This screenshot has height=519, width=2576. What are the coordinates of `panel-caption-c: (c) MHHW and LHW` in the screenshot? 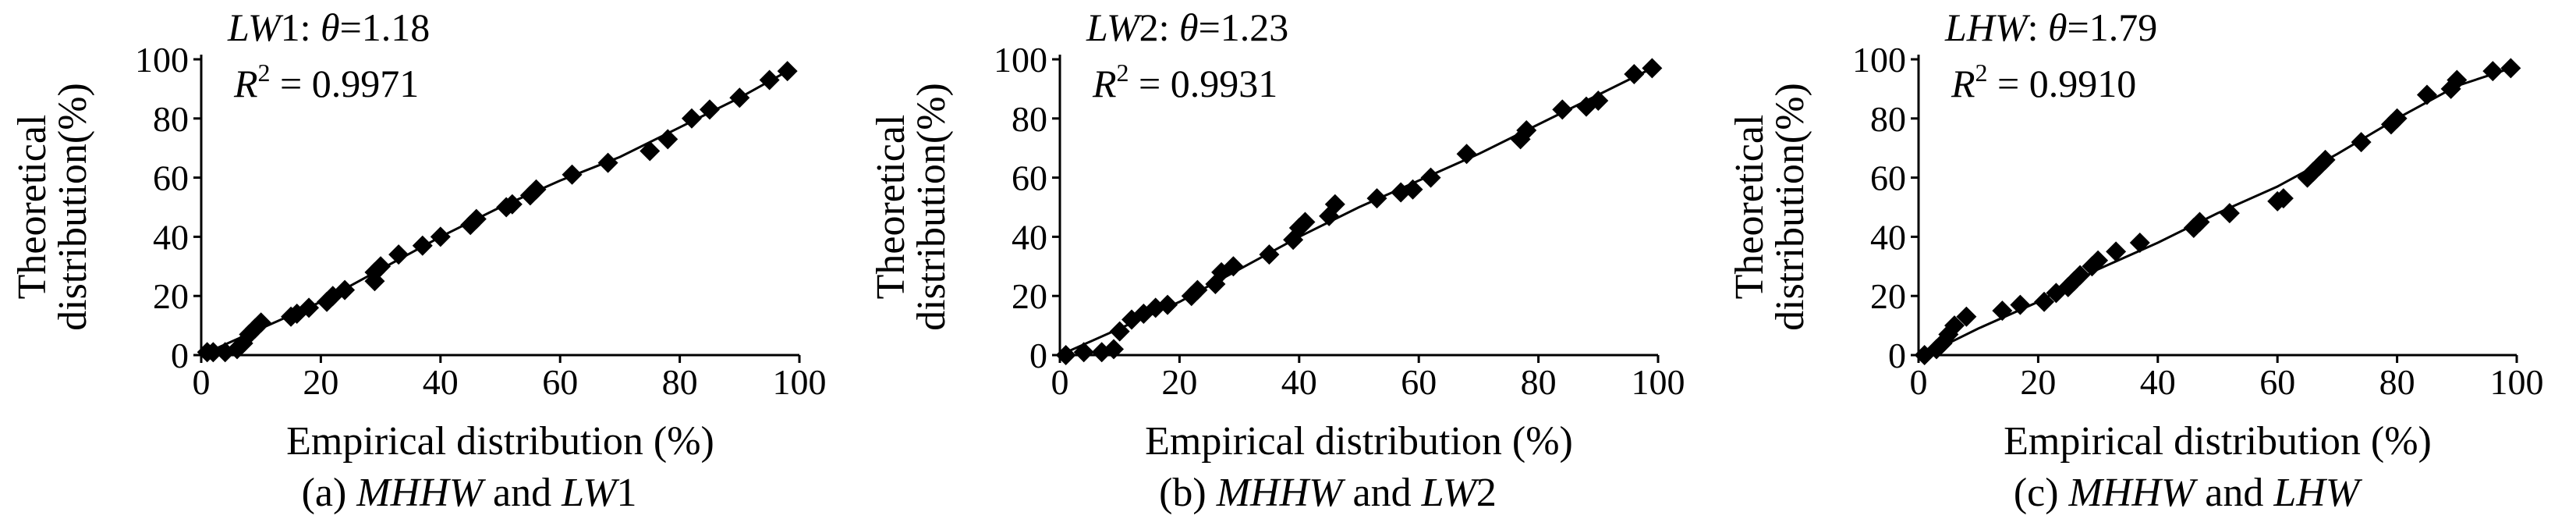 It's located at (2188, 493).